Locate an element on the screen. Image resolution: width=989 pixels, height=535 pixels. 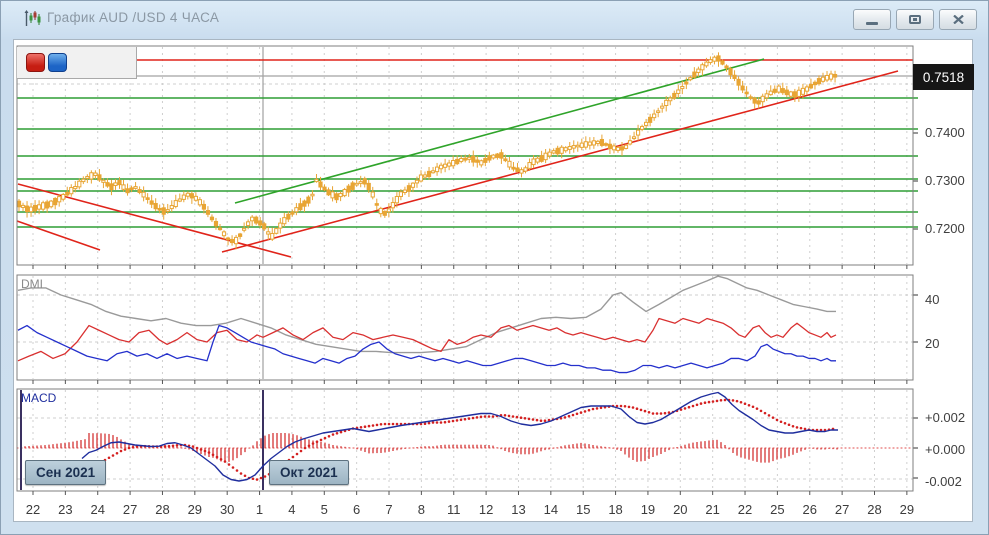
chart-icon is located at coordinates (32, 18).